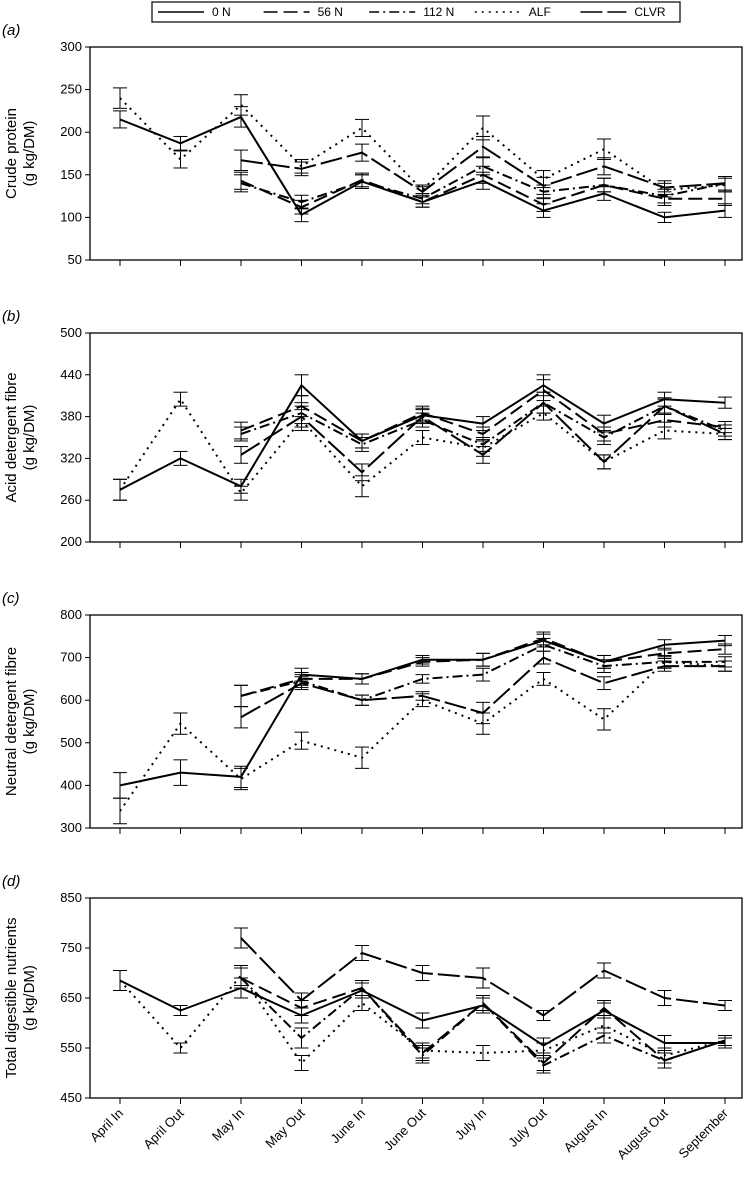 The height and width of the screenshot is (1184, 750). I want to click on x-tick-label: June Out, so click(405, 1129).